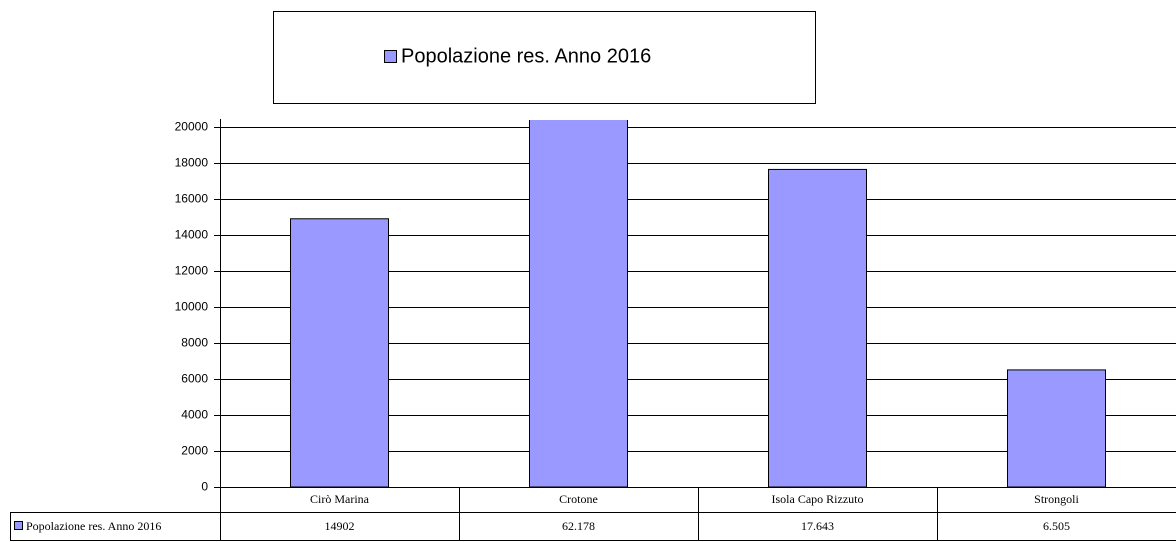  What do you see at coordinates (192, 235) in the screenshot?
I see `y-tick-label: 14000` at bounding box center [192, 235].